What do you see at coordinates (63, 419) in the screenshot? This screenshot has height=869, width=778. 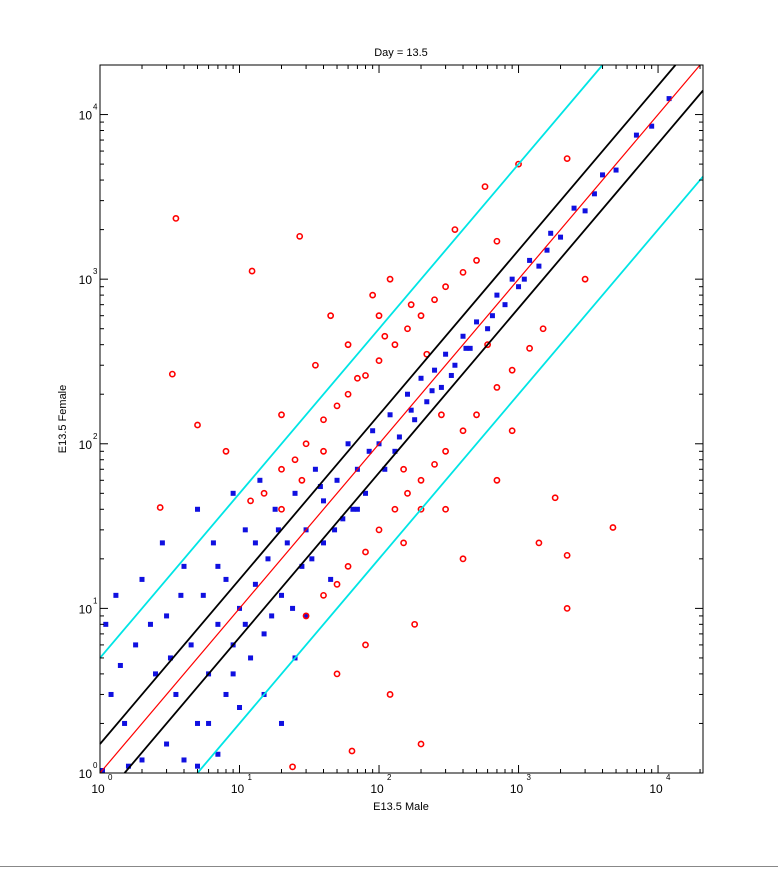 I see `y-axis-label: E13.5 Female` at bounding box center [63, 419].